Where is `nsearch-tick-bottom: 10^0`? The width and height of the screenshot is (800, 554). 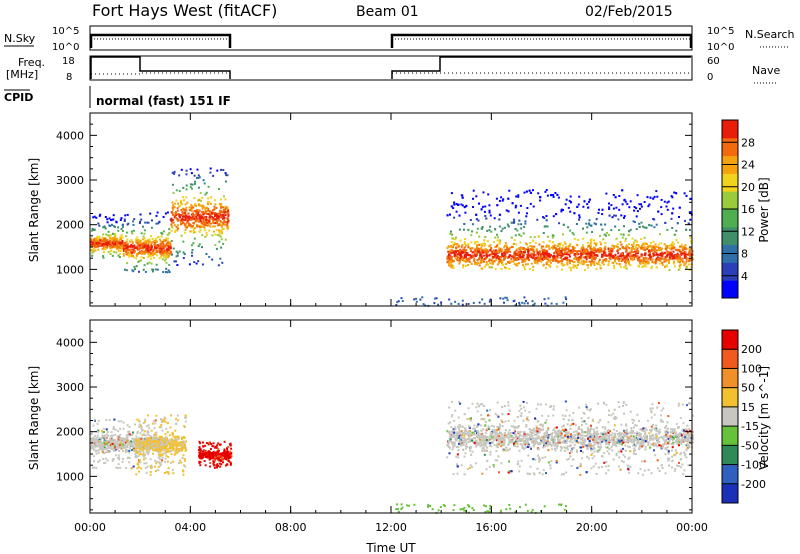
nsearch-tick-bottom: 10^0 is located at coordinates (720, 47).